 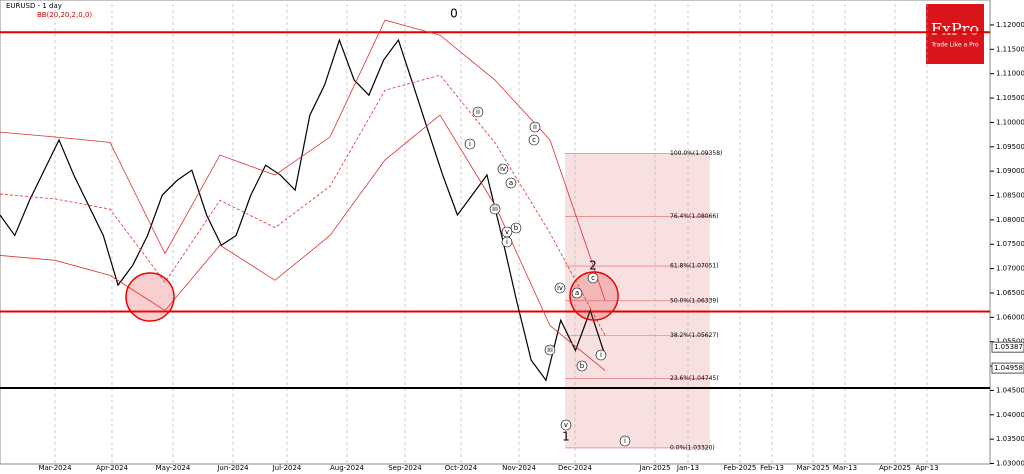 What do you see at coordinates (1010, 196) in the screenshot?
I see `y-tick-label: 1.08500` at bounding box center [1010, 196].